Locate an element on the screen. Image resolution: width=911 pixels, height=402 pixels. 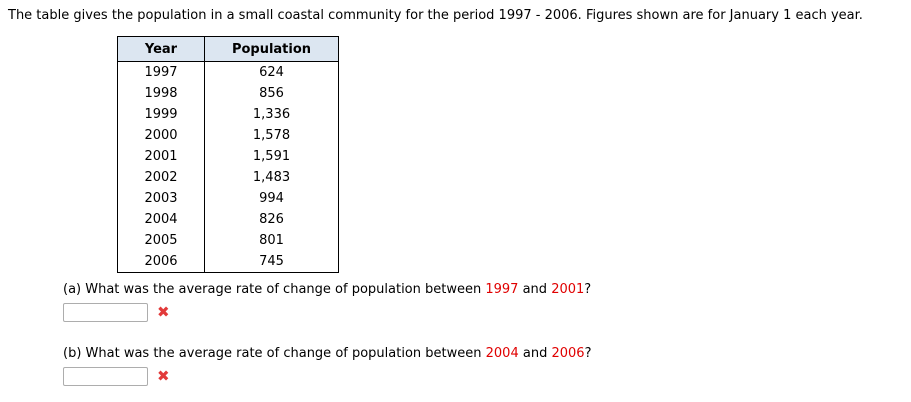
table-row: 1999 1,336 is located at coordinates (228, 114).